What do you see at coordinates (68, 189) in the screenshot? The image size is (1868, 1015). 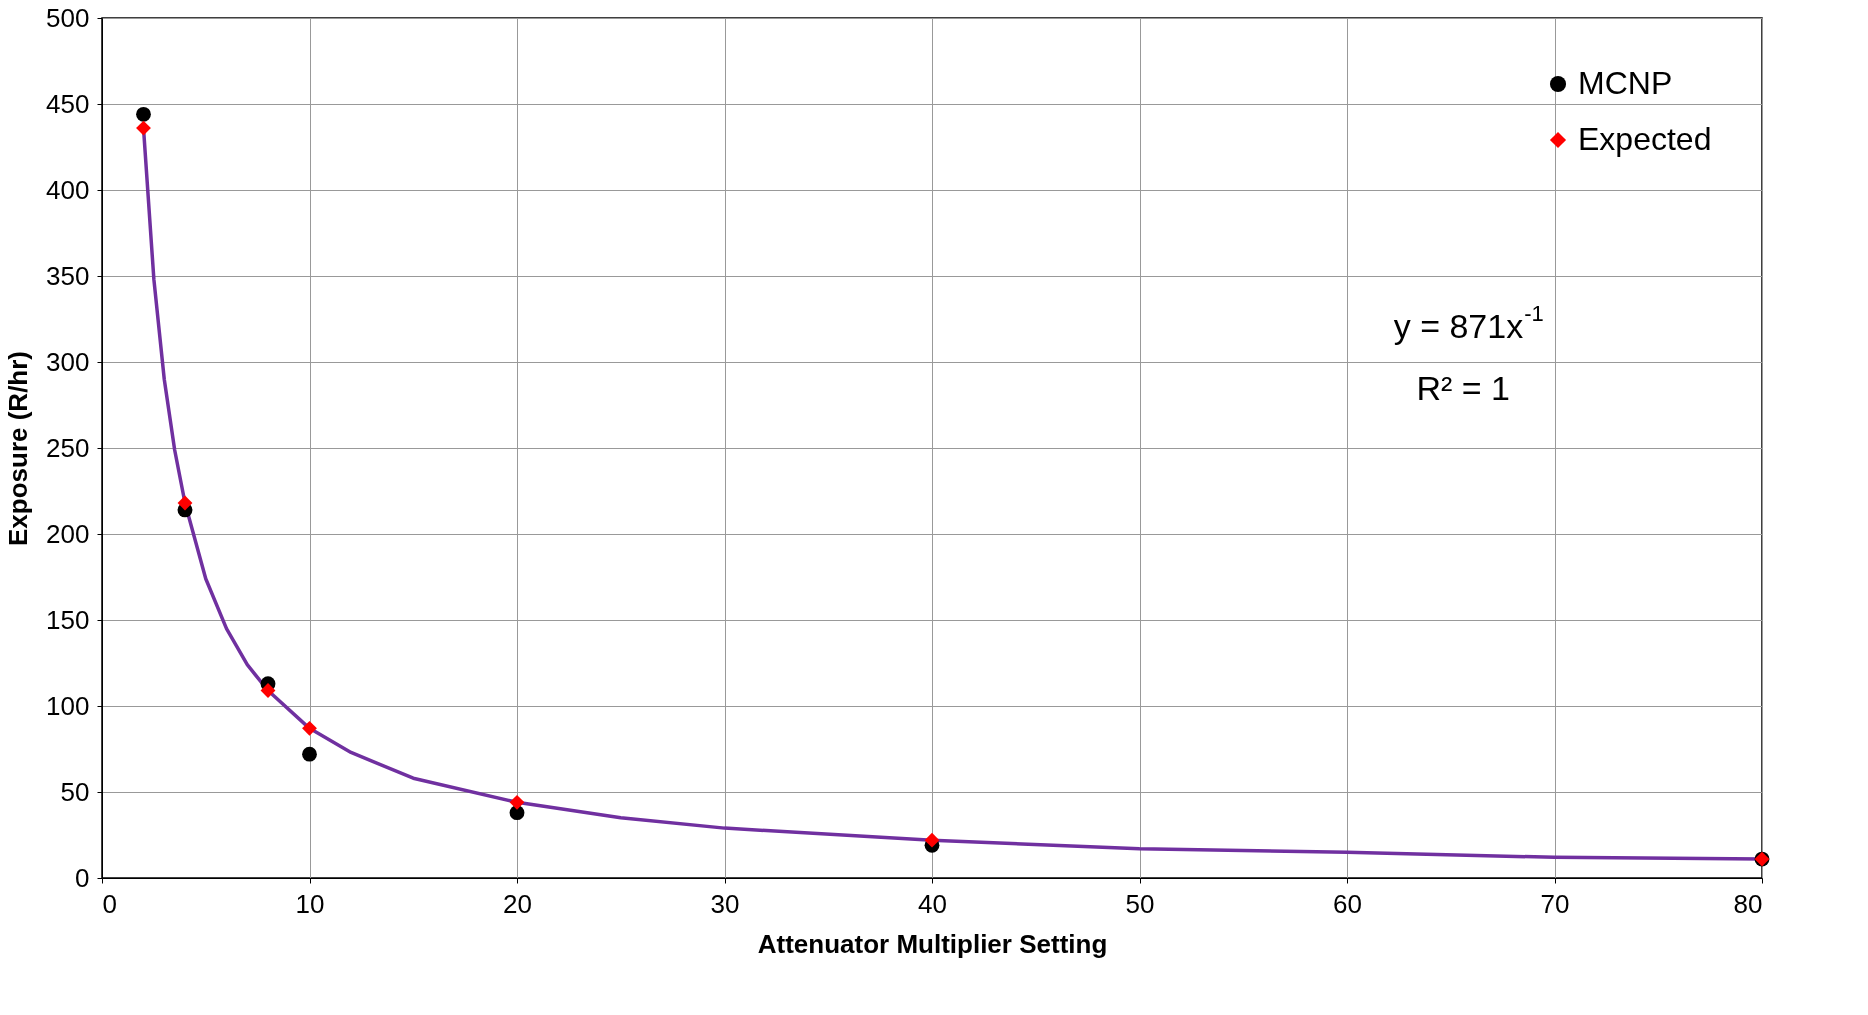 I see `y-tick-label: 400` at bounding box center [68, 189].